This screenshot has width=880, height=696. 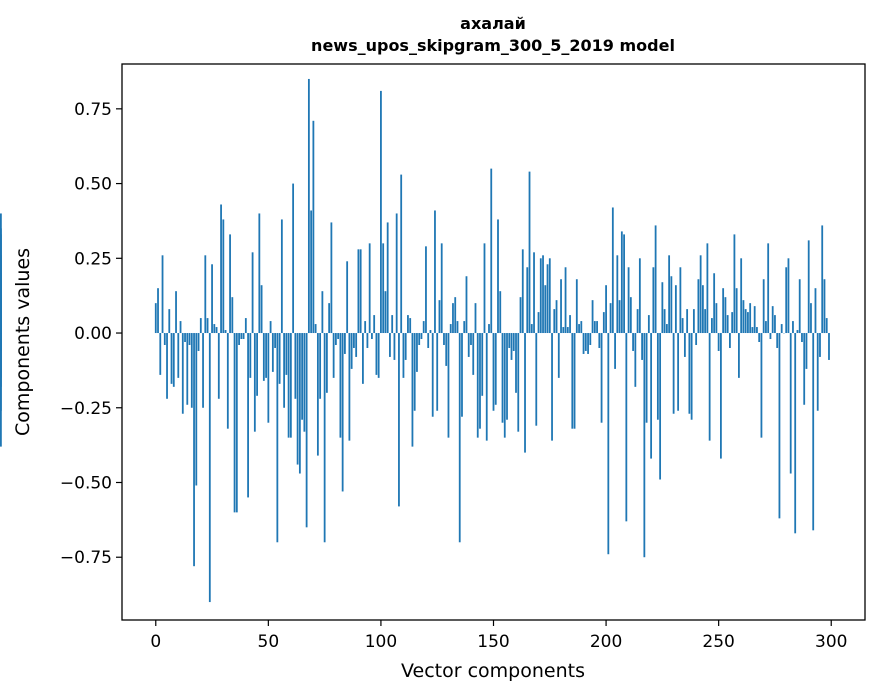 I want to click on x-tick-label: 150, so click(x=493, y=642).